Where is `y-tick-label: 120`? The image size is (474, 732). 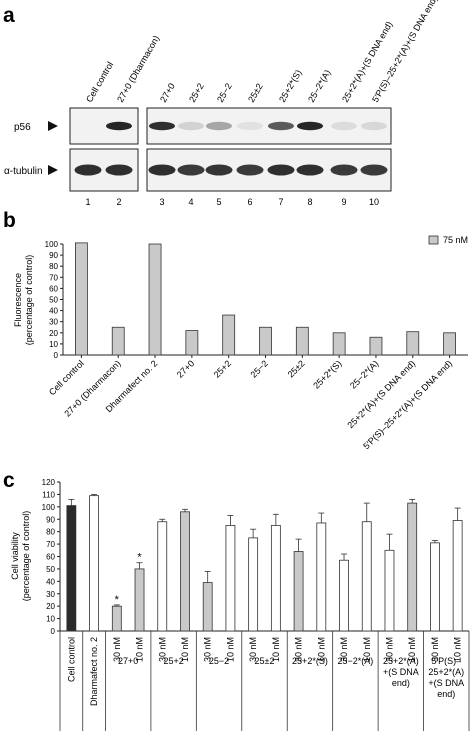 y-tick-label: 120 is located at coordinates (49, 482).